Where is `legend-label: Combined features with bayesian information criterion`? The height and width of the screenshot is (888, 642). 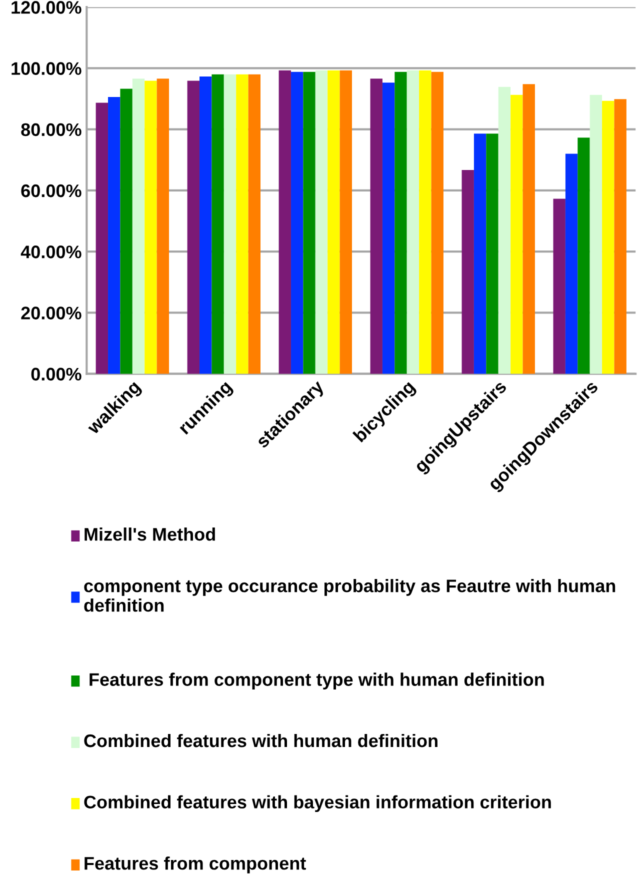 legend-label: Combined features with bayesian information criterion is located at coordinates (317, 803).